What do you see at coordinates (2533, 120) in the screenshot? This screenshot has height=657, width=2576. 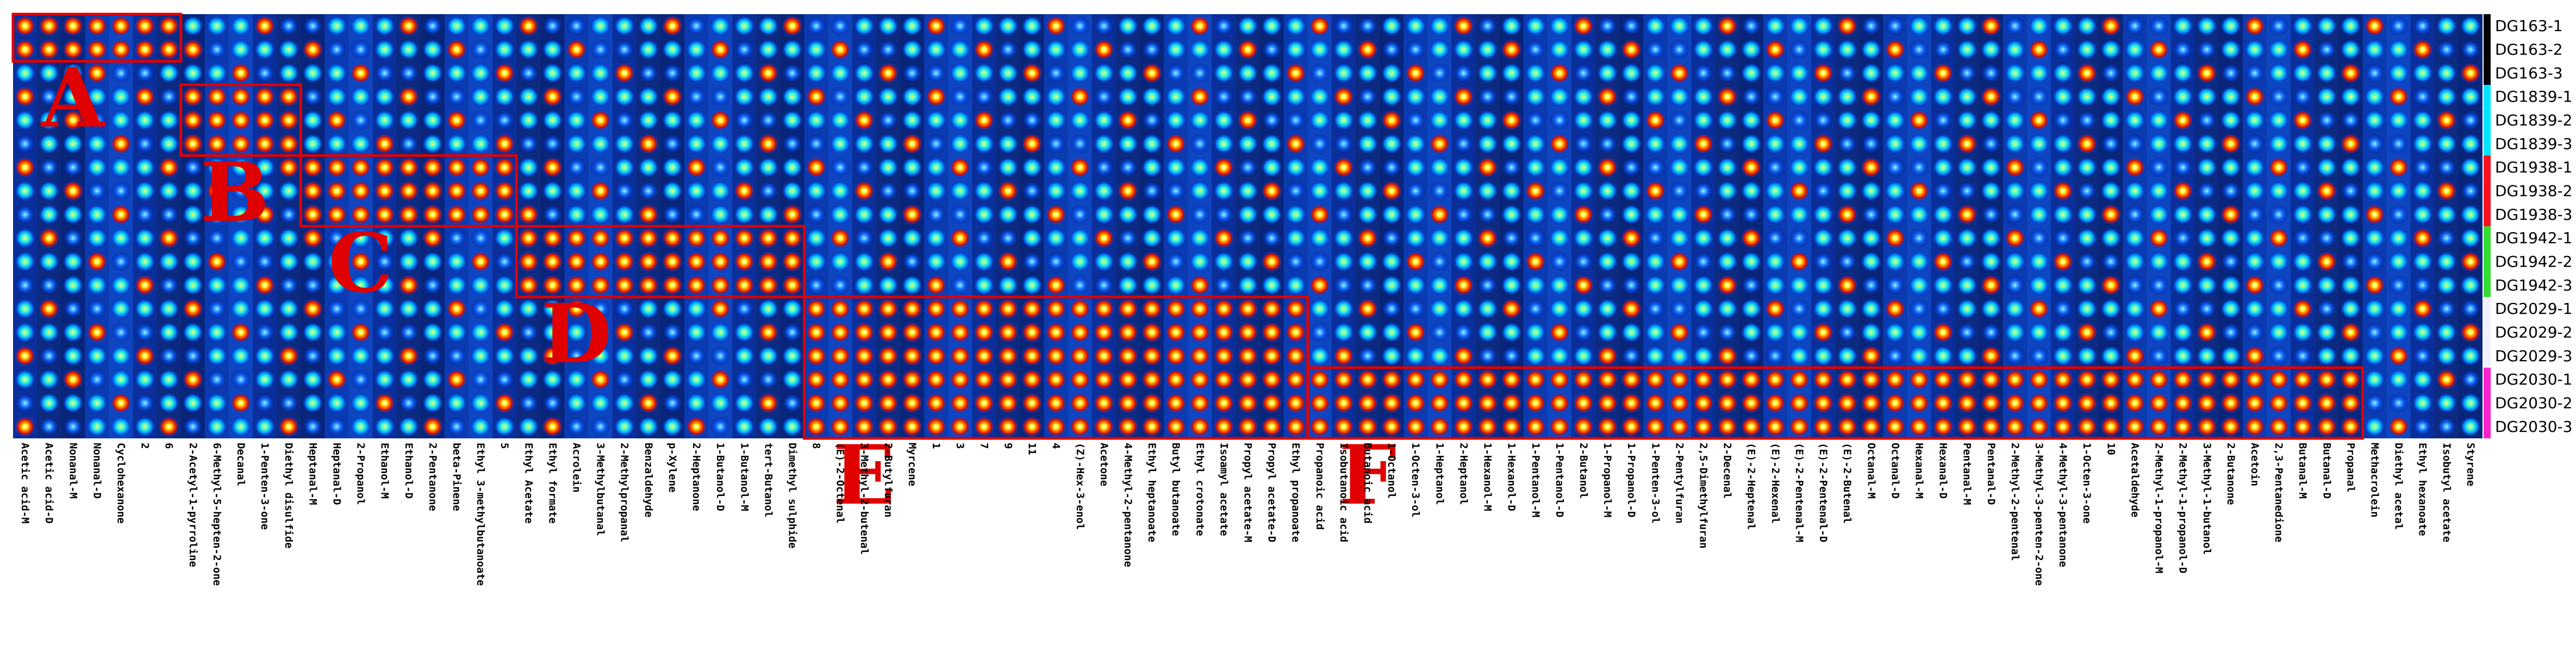 I see `row-label: DG1839-2` at bounding box center [2533, 120].